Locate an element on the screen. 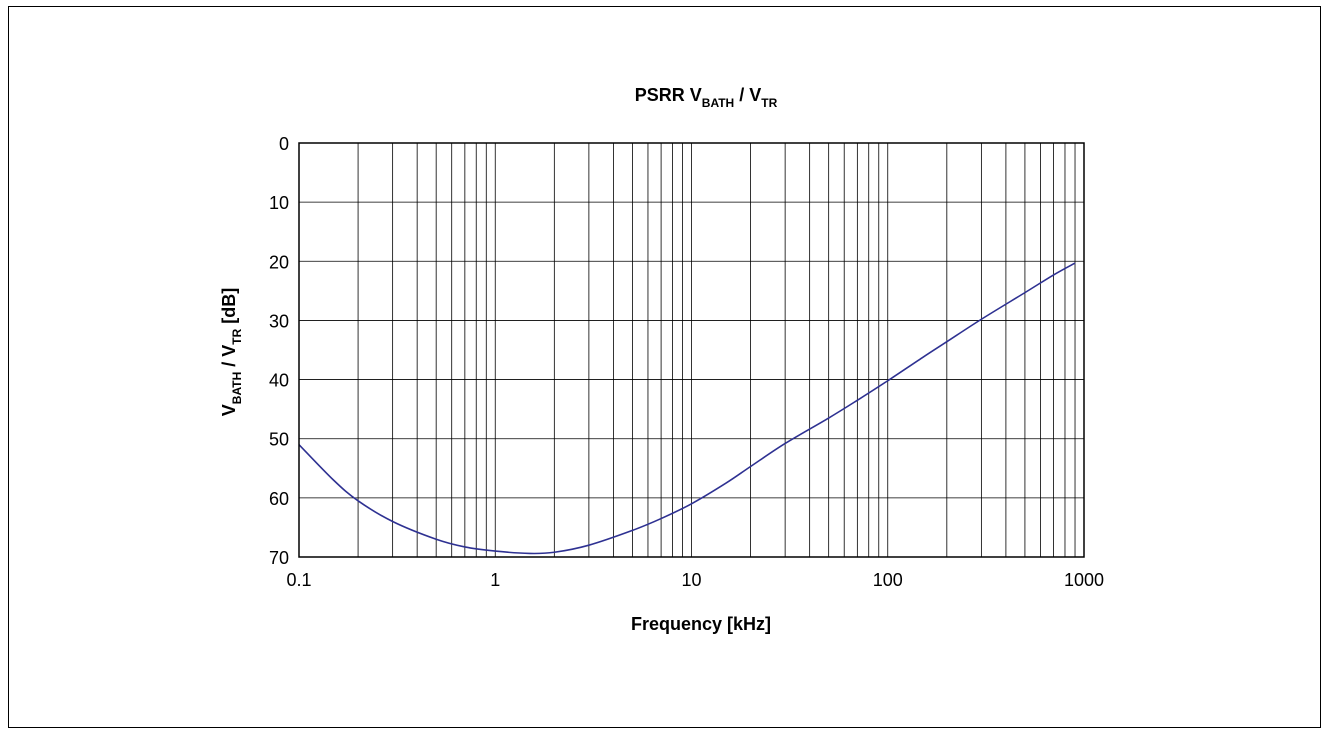 This screenshot has height=736, width=1330. chart-title-sub1: BATH is located at coordinates (718, 103).